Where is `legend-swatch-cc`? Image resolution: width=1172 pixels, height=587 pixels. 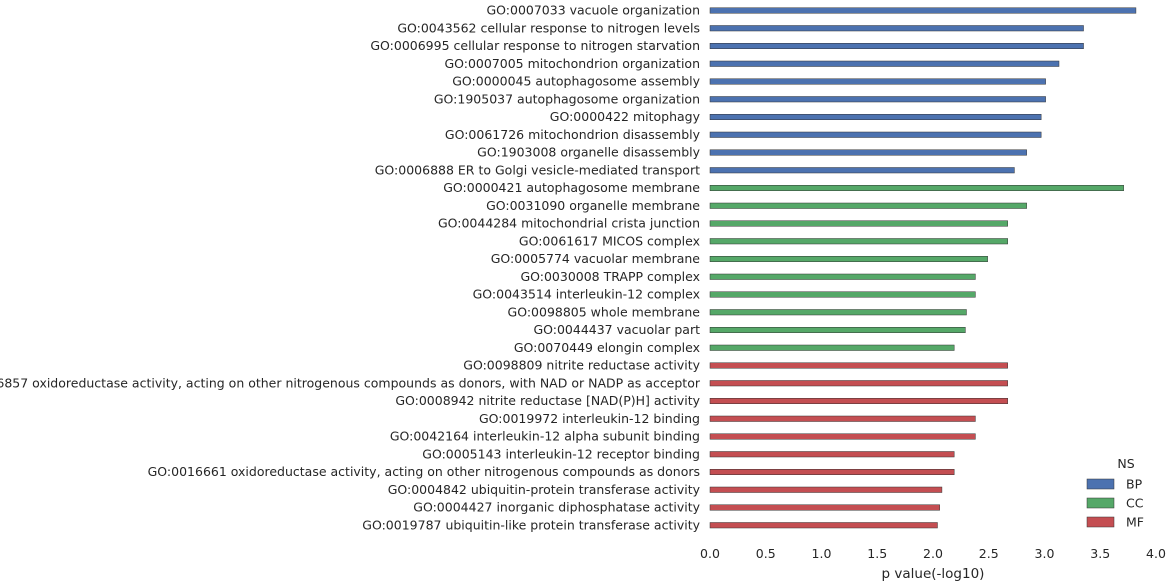 legend-swatch-cc is located at coordinates (1100, 503).